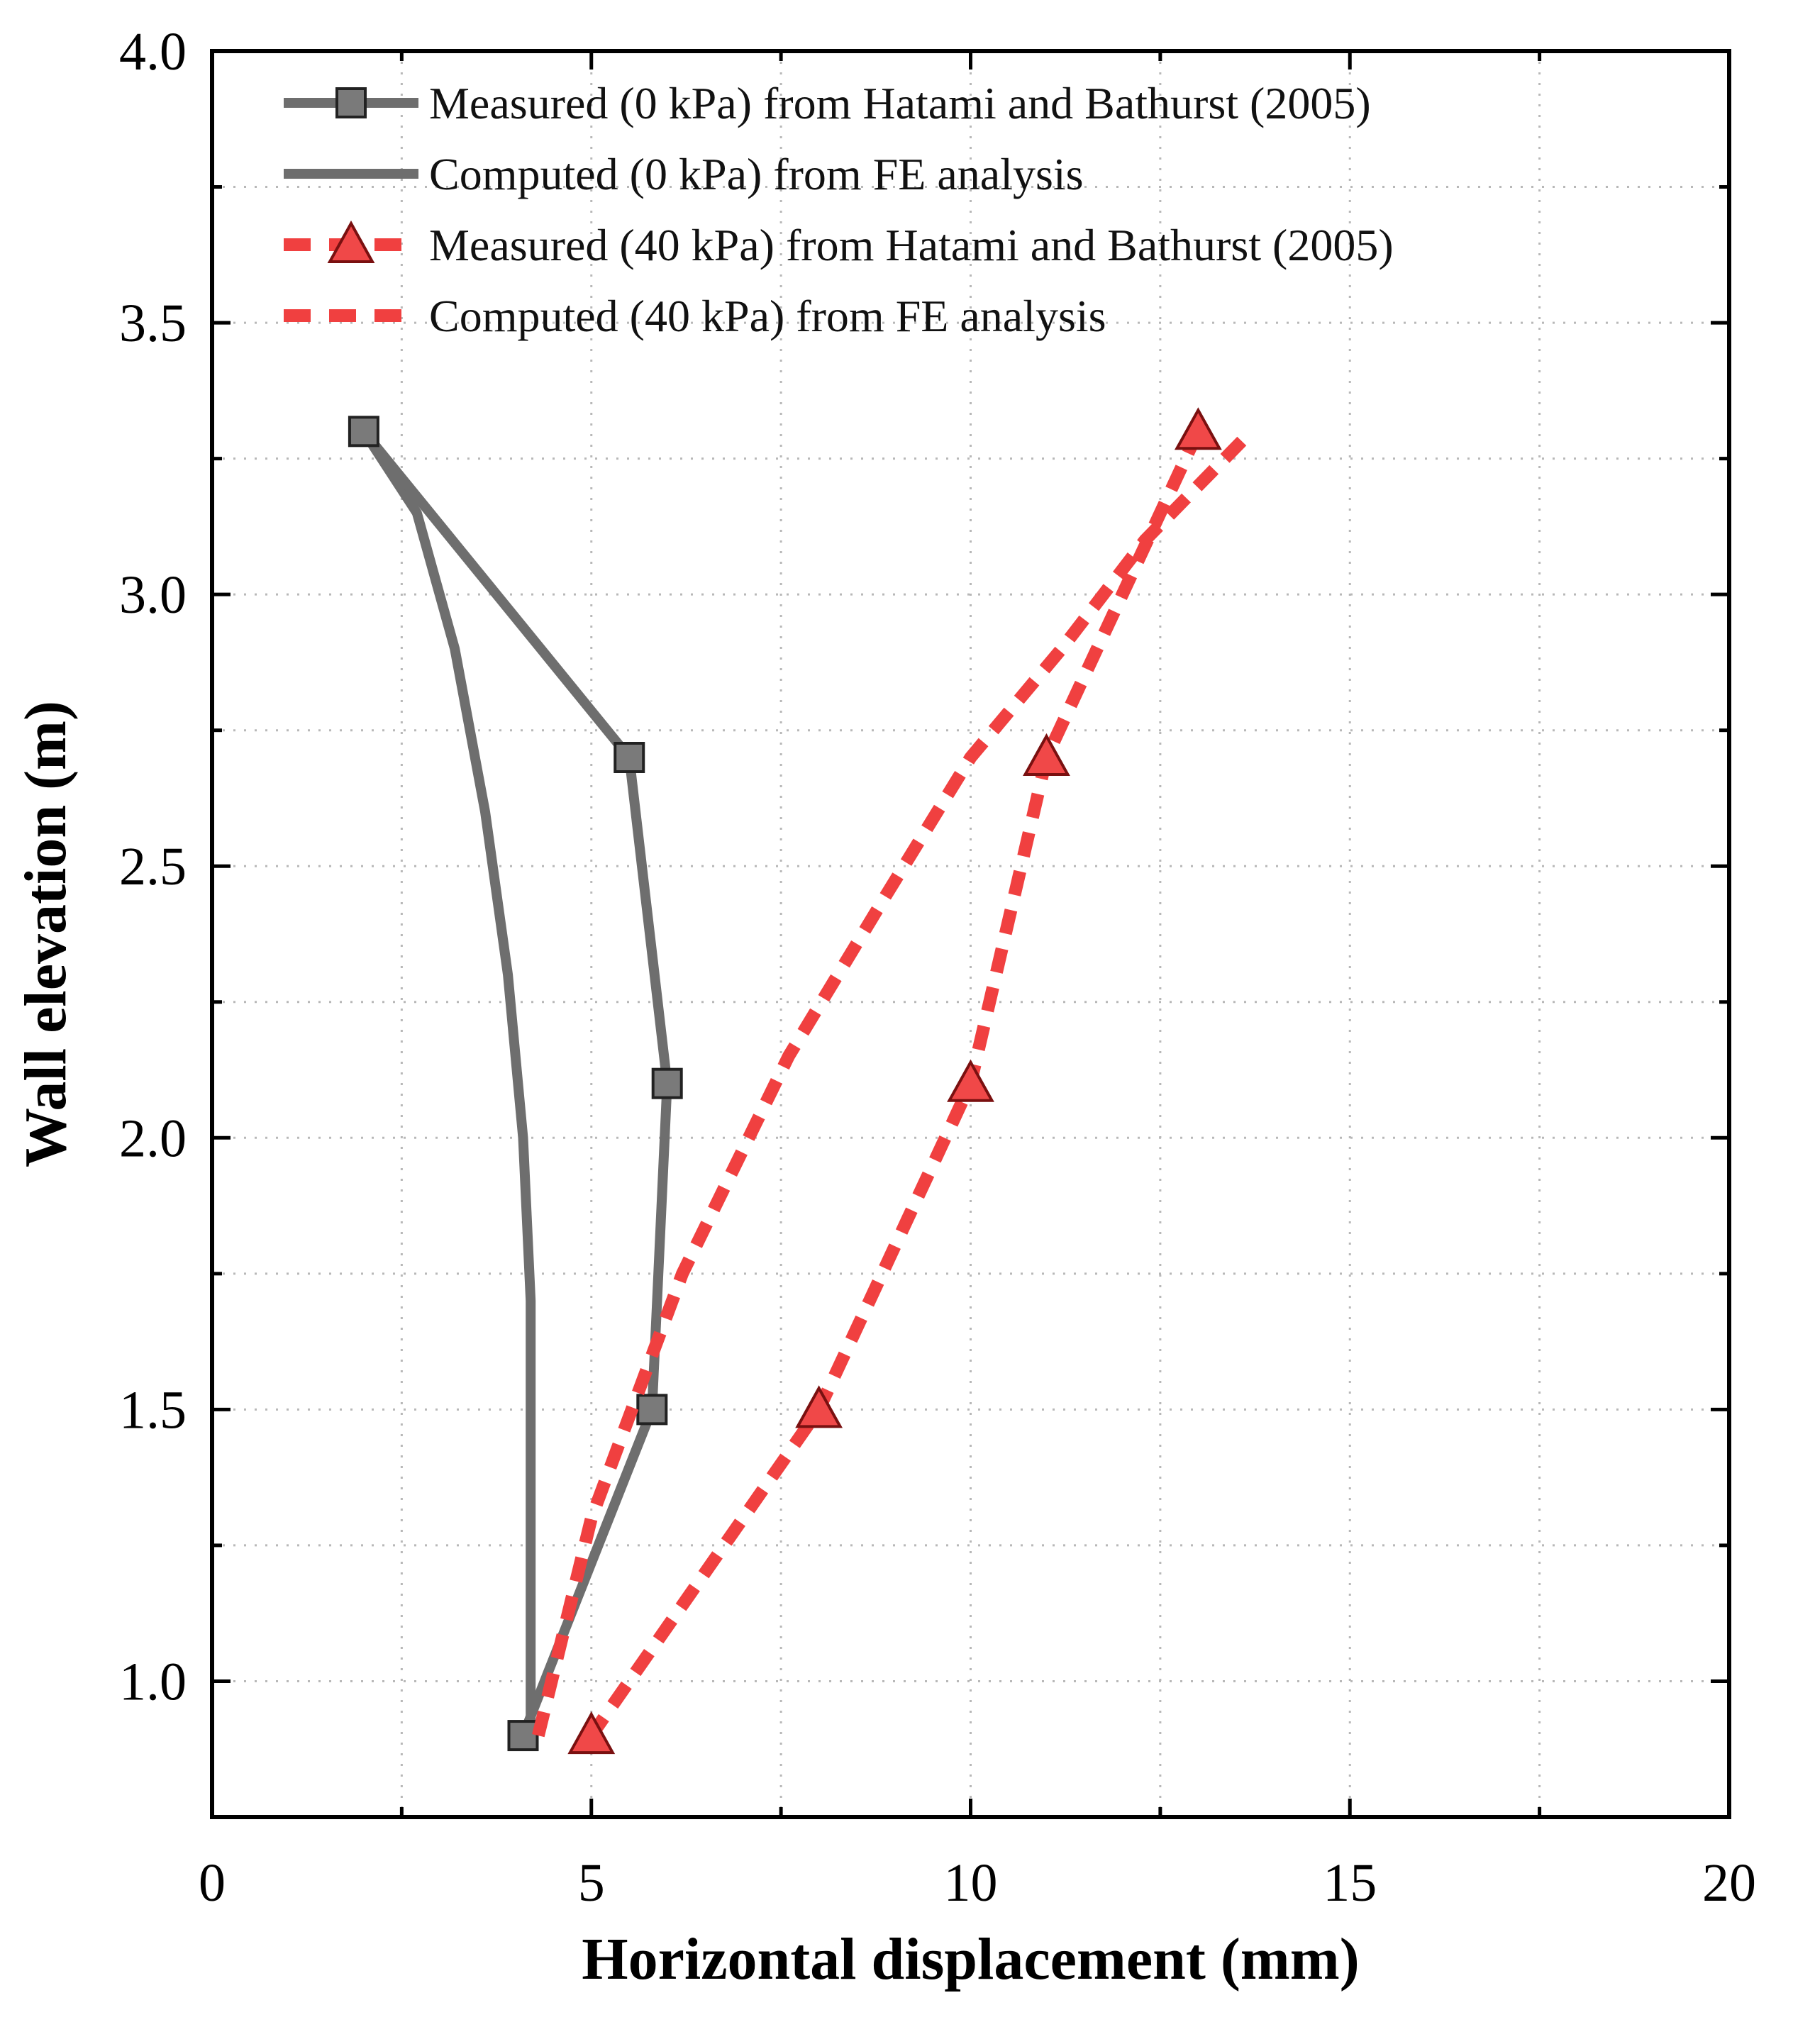 Image resolution: width=1793 pixels, height=2044 pixels. Describe the element at coordinates (212, 1883) in the screenshot. I see `x-tick-label: 0` at that location.